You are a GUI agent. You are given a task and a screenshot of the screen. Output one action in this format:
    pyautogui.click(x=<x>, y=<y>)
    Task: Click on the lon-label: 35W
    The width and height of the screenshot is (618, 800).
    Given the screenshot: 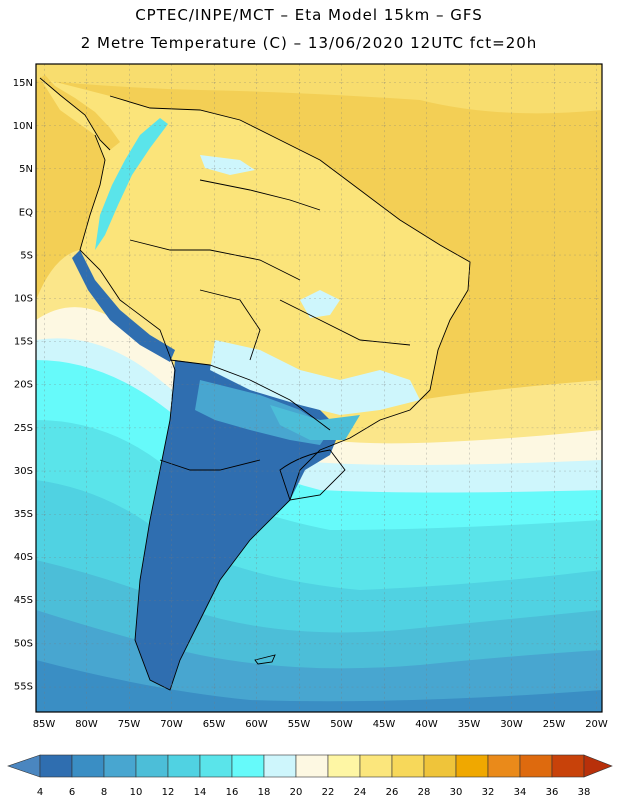 What is the action you would take?
    pyautogui.click(x=469, y=724)
    